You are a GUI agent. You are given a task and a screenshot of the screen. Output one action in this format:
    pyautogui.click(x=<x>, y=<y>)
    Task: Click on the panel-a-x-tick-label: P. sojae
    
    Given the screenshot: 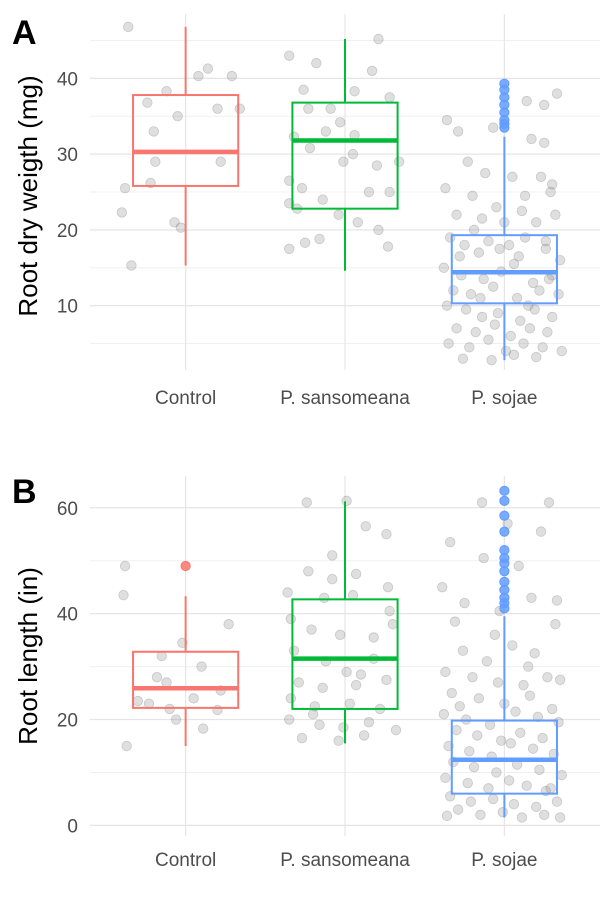 What is the action you would take?
    pyautogui.click(x=504, y=398)
    